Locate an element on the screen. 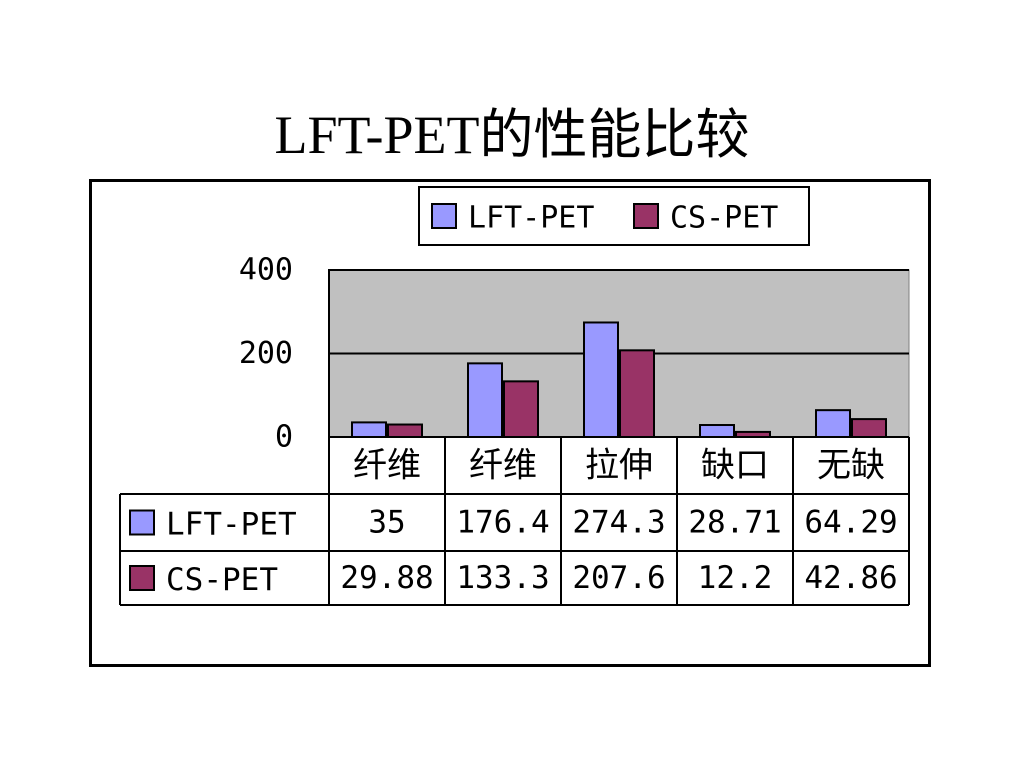  table-value: 274.3 is located at coordinates (618, 523).